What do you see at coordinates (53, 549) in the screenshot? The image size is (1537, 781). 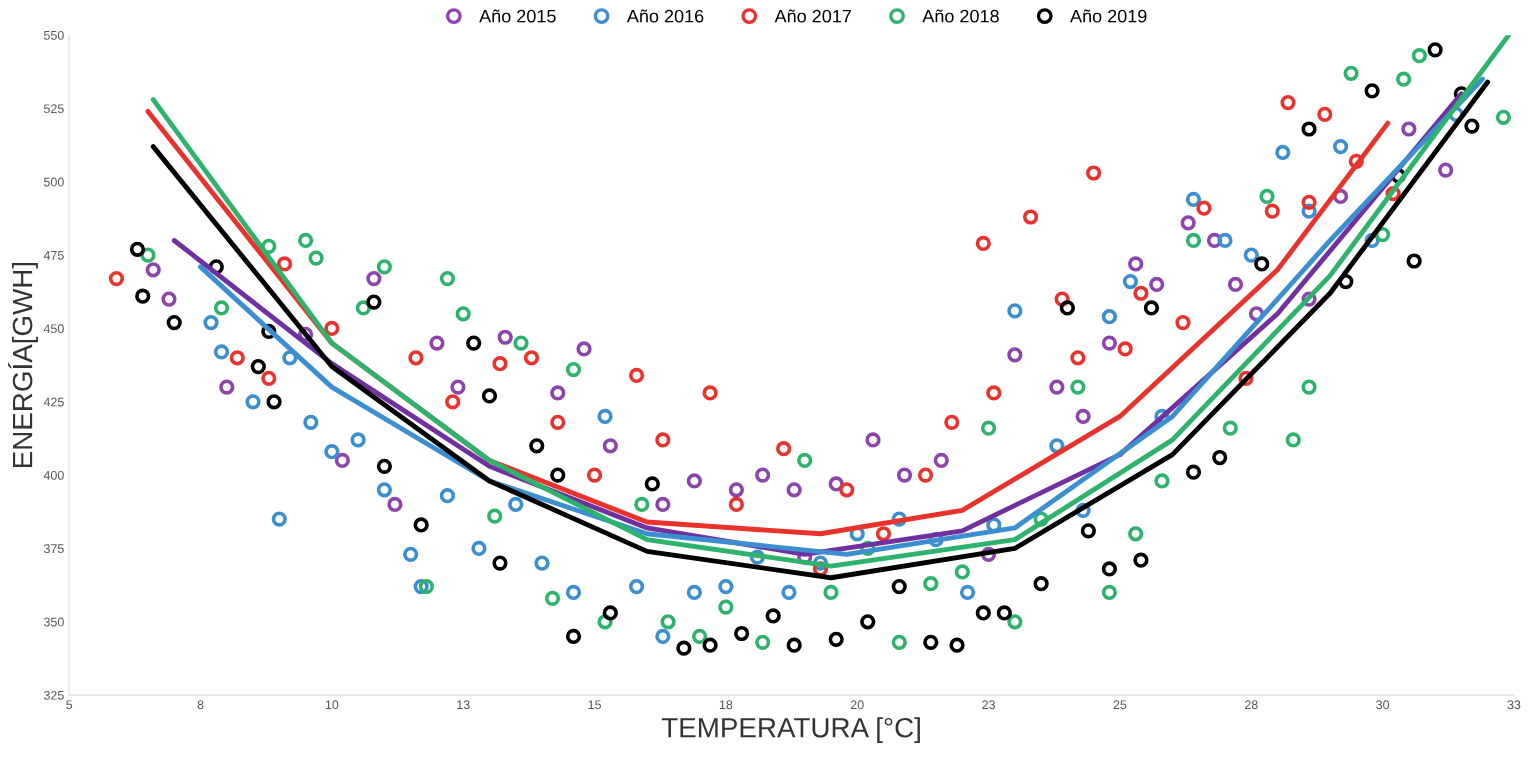 I see `y-tick-label: 375` at bounding box center [53, 549].